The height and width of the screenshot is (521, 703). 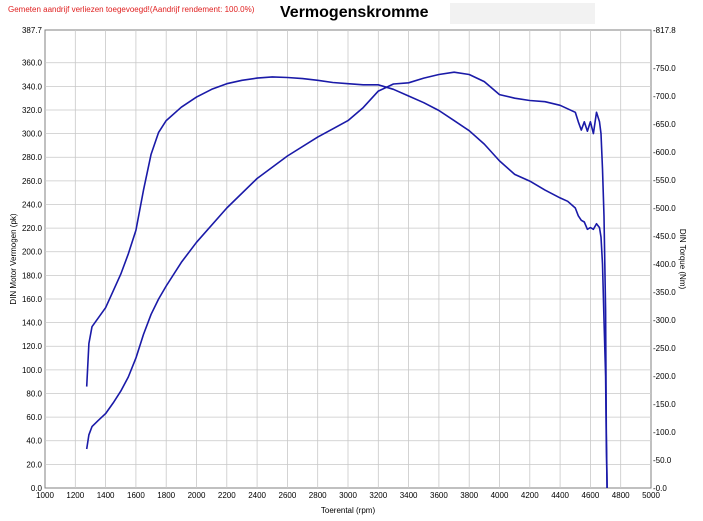 What do you see at coordinates (32, 299) in the screenshot?
I see `left-tick-label: 160.0` at bounding box center [32, 299].